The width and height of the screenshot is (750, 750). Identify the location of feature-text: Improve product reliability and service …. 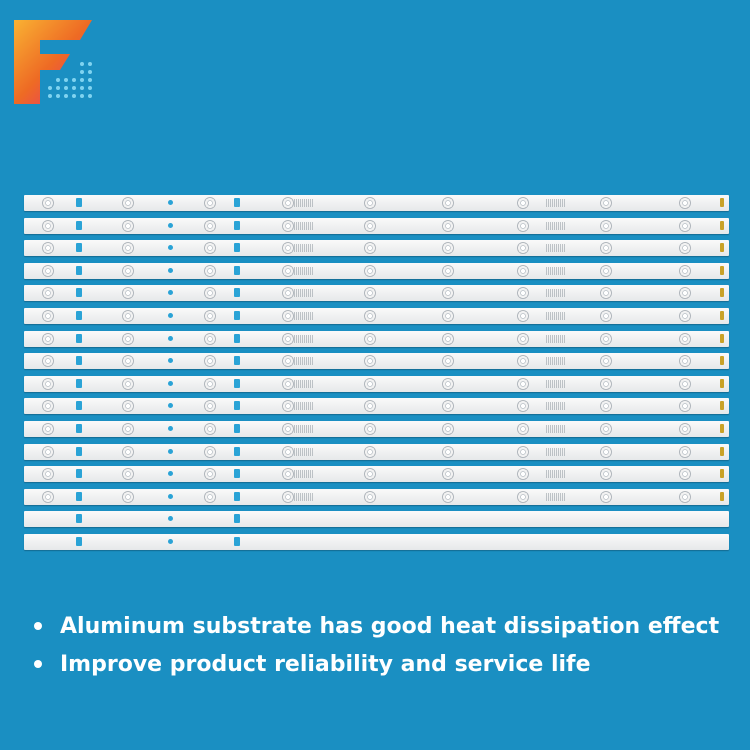
(325, 664).